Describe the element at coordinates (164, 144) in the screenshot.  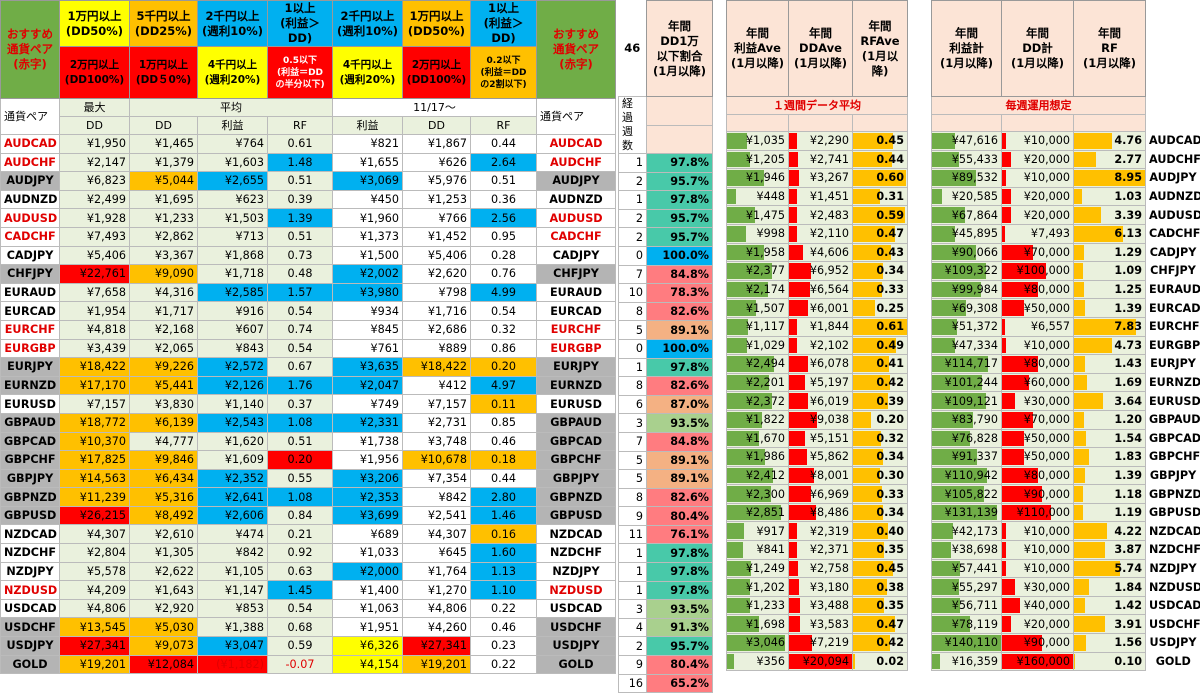
I see `value-cell: ¥1,465` at that location.